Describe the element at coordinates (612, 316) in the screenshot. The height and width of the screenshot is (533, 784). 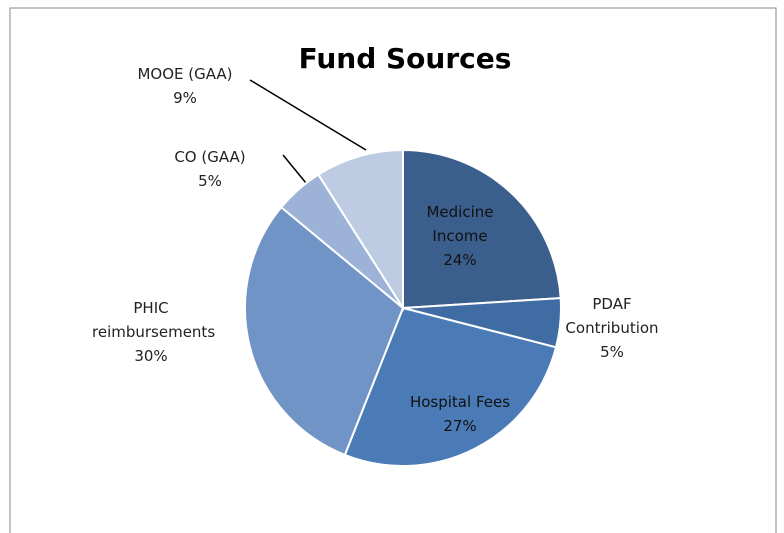
I see `category-label: PDAF Contribution` at that location.